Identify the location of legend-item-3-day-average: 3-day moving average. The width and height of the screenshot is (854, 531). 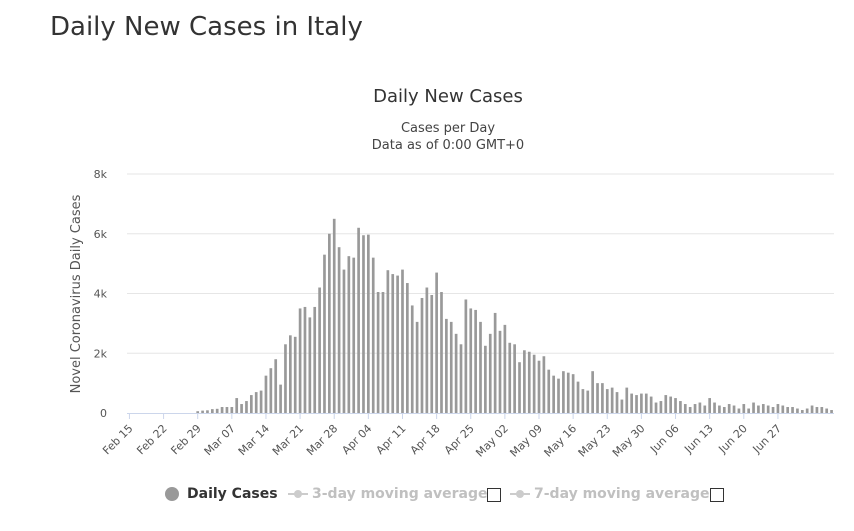
(388, 494).